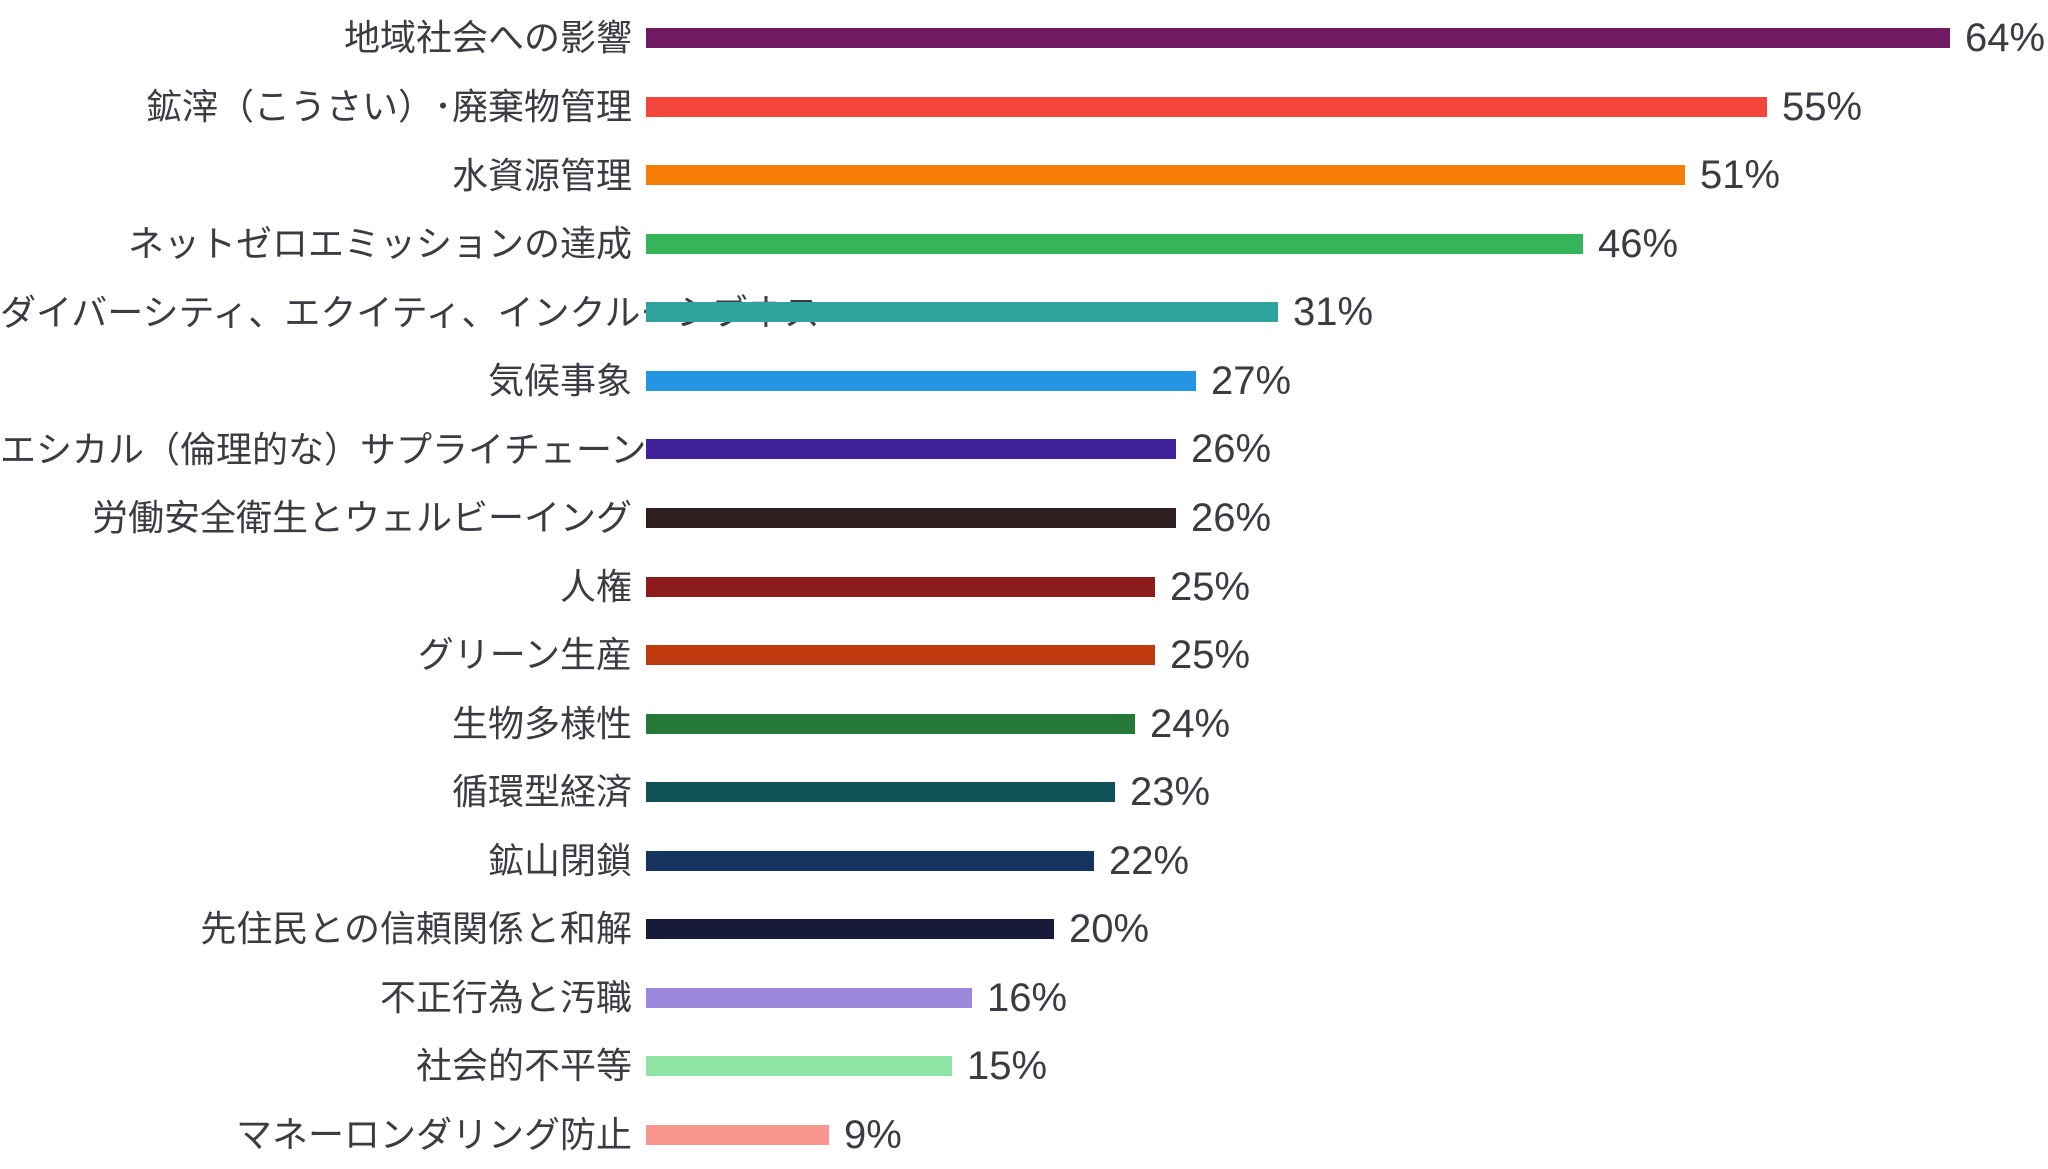 The image size is (2048, 1169). What do you see at coordinates (433, 1134) in the screenshot?
I see `category-label: マネーロンダリング防止` at bounding box center [433, 1134].